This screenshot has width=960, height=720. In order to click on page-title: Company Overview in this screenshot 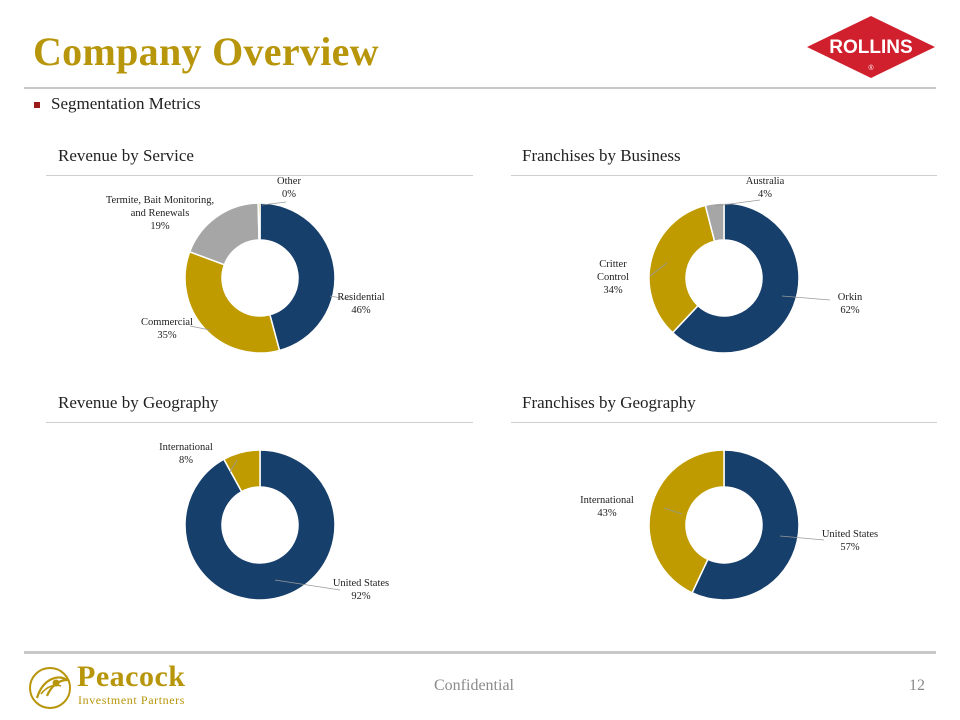, I will do `click(206, 51)`.